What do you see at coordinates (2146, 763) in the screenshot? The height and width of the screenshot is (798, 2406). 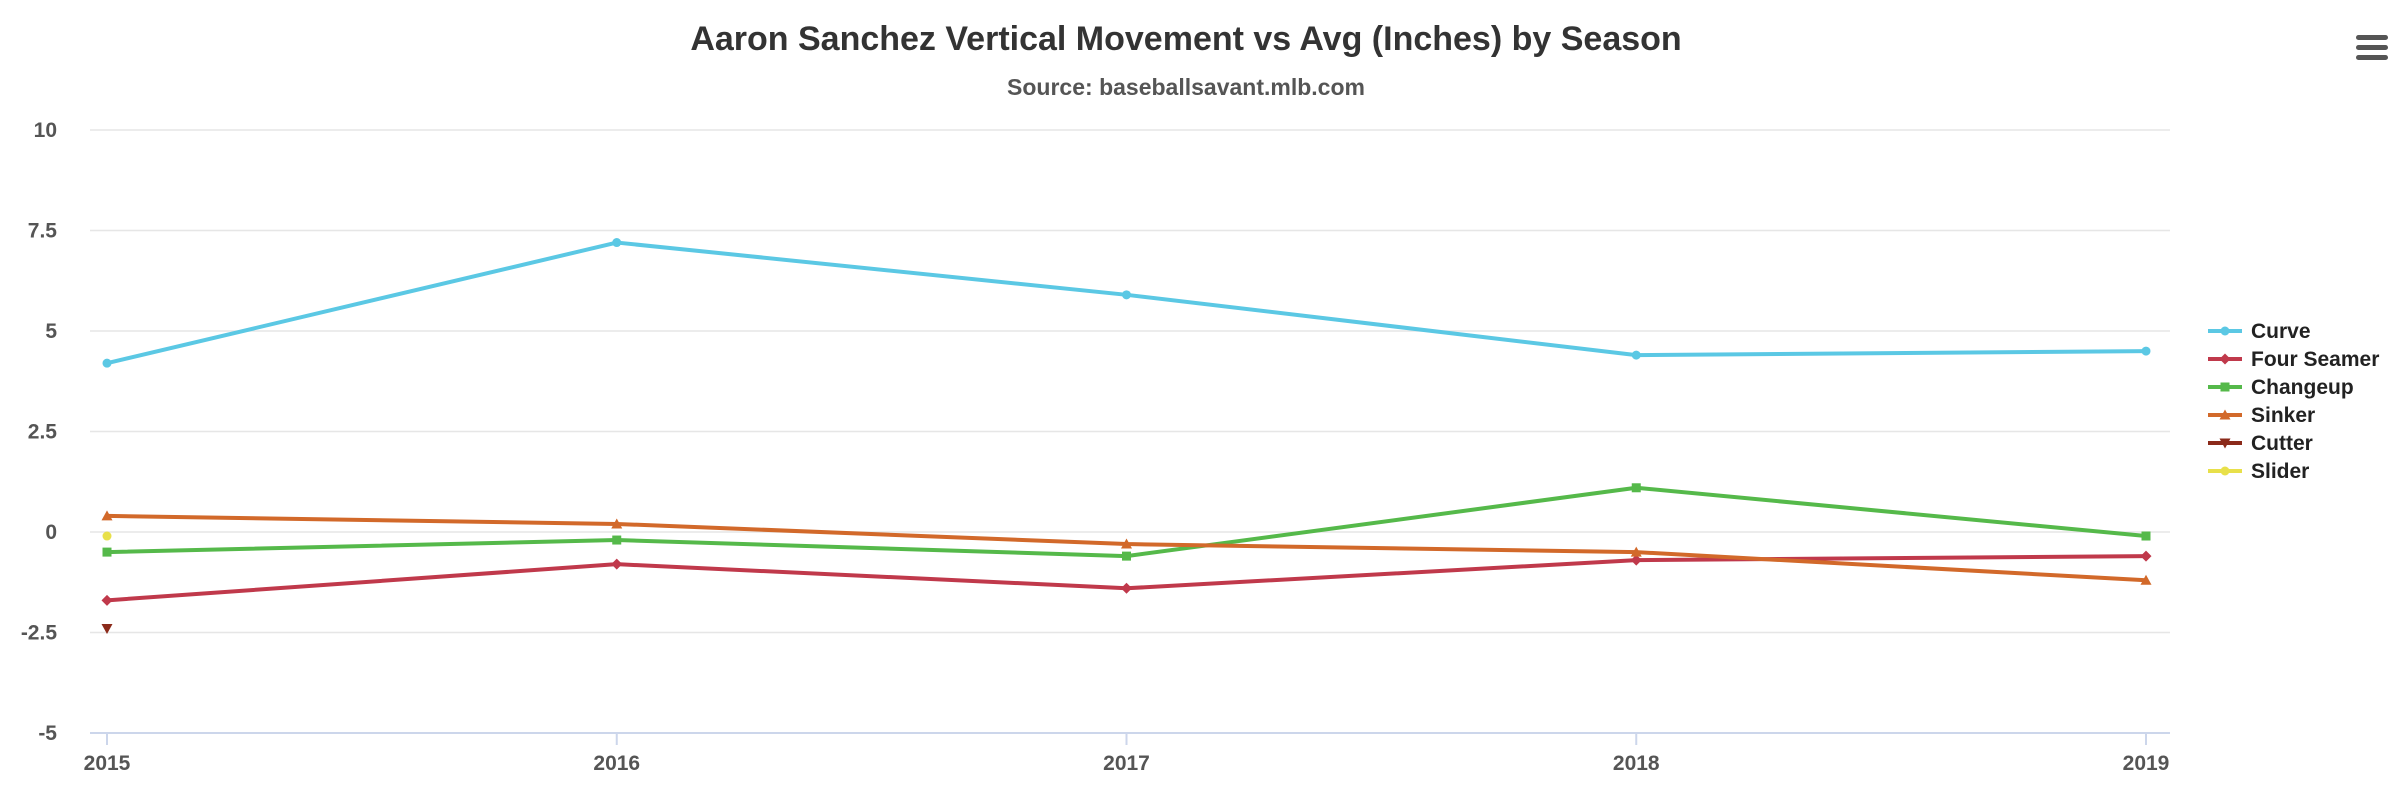 I see `x-tick-label: 2019` at bounding box center [2146, 763].